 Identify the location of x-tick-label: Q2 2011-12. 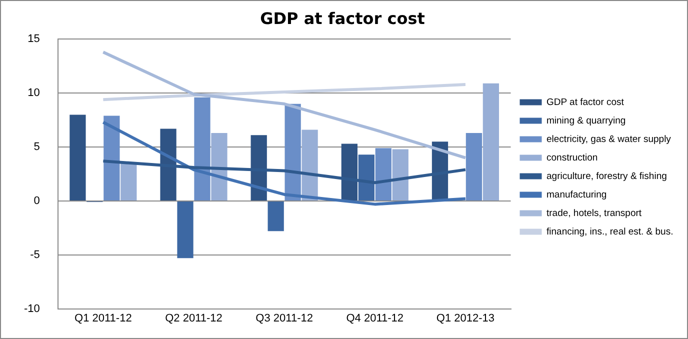
(193, 318).